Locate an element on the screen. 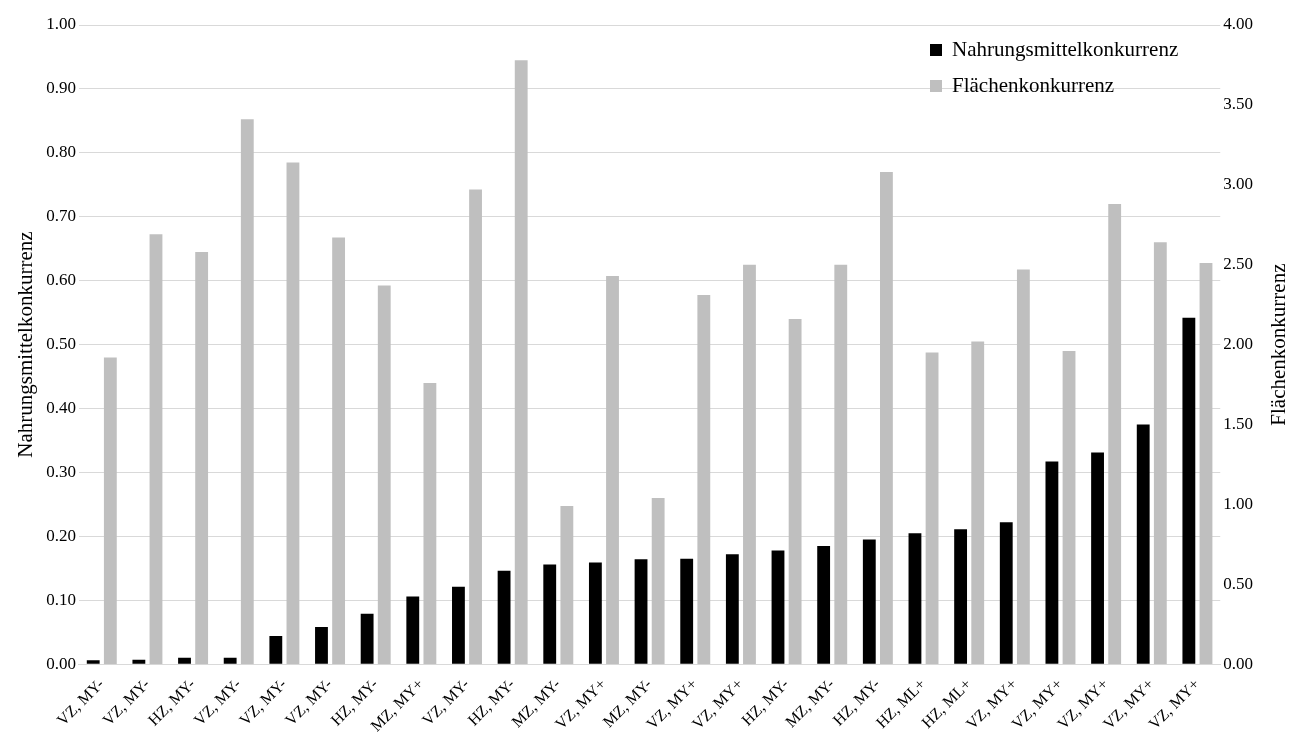 The width and height of the screenshot is (1296, 744). y-tick-label: 0.80 is located at coordinates (61, 152).